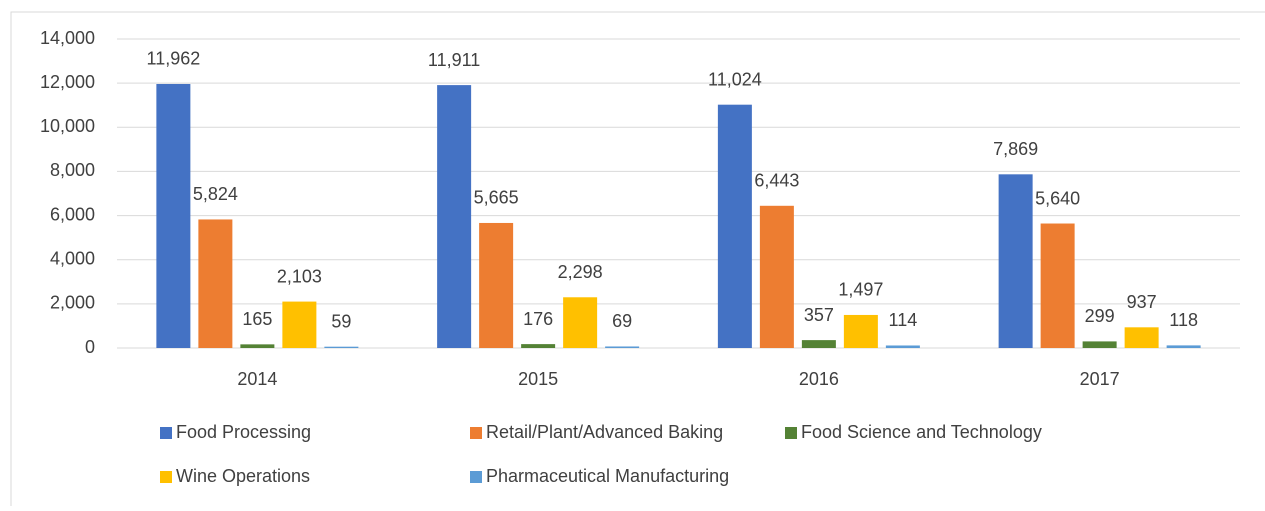 The height and width of the screenshot is (511, 1265). I want to click on data-label: 5,665, so click(496, 198).